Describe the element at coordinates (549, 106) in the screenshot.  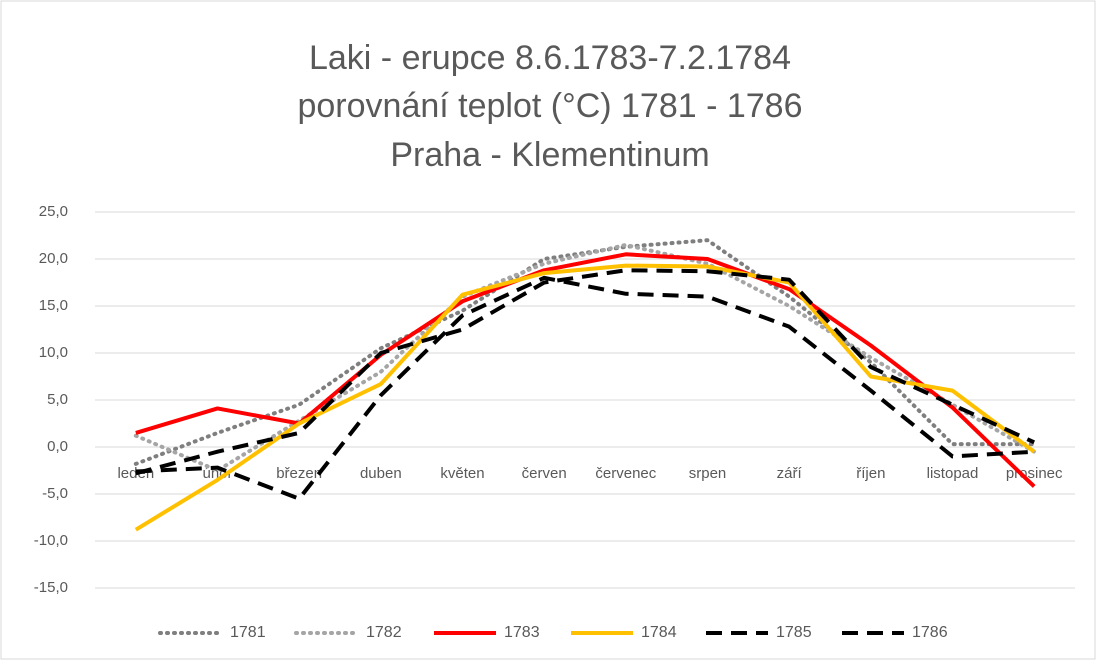
I see `chart-title: porovnání teplot (°C) 1781 - 1786` at that location.